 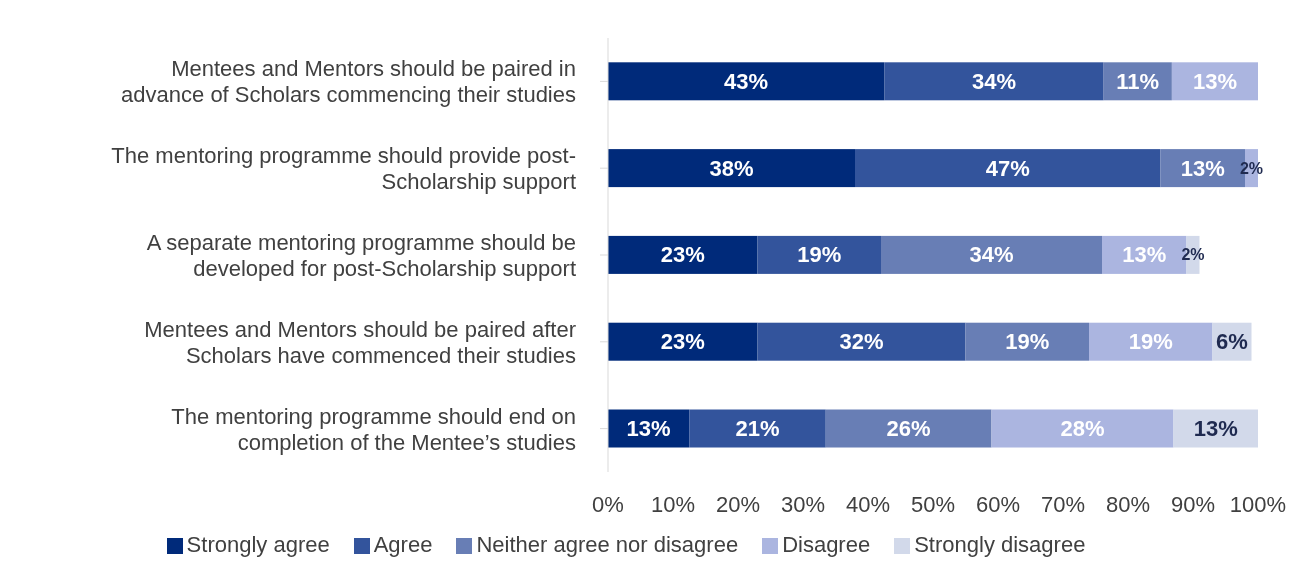 I want to click on x-tick-label: 10%, so click(x=673, y=504).